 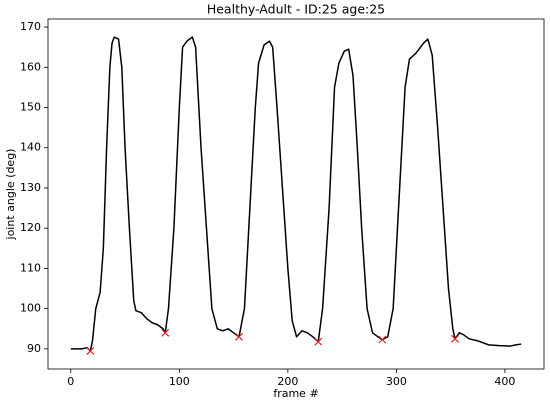 I want to click on y-tick-label: 90, so click(x=34, y=348).